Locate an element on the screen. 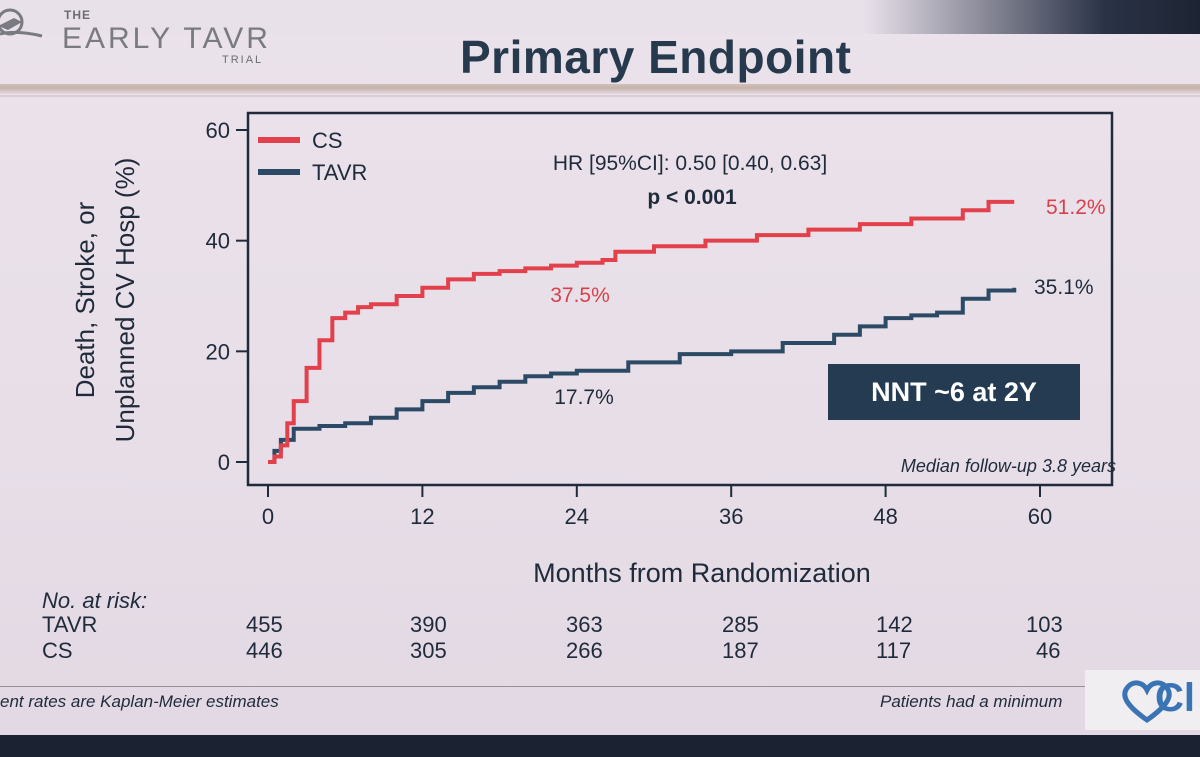 This screenshot has width=1200, height=757. y-axis-label: Death, Stroke, or Unplanned CV Hosp (%) is located at coordinates (105, 300).